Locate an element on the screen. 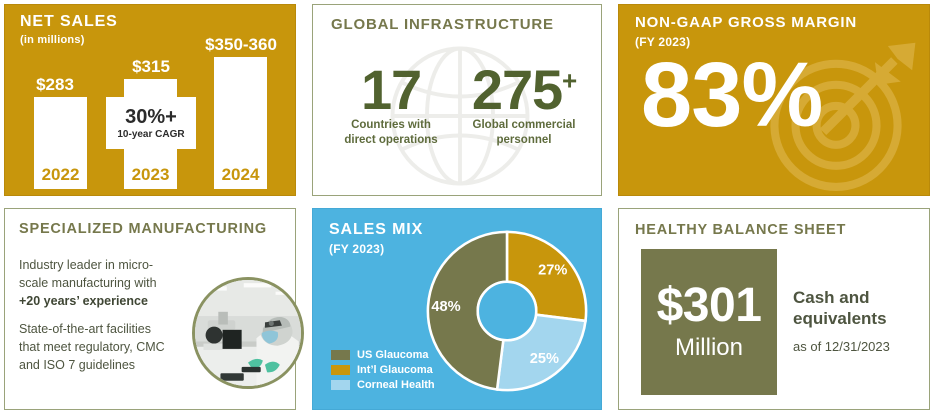 Image resolution: width=934 pixels, height=415 pixels. cash-unit: Million is located at coordinates (708, 347).